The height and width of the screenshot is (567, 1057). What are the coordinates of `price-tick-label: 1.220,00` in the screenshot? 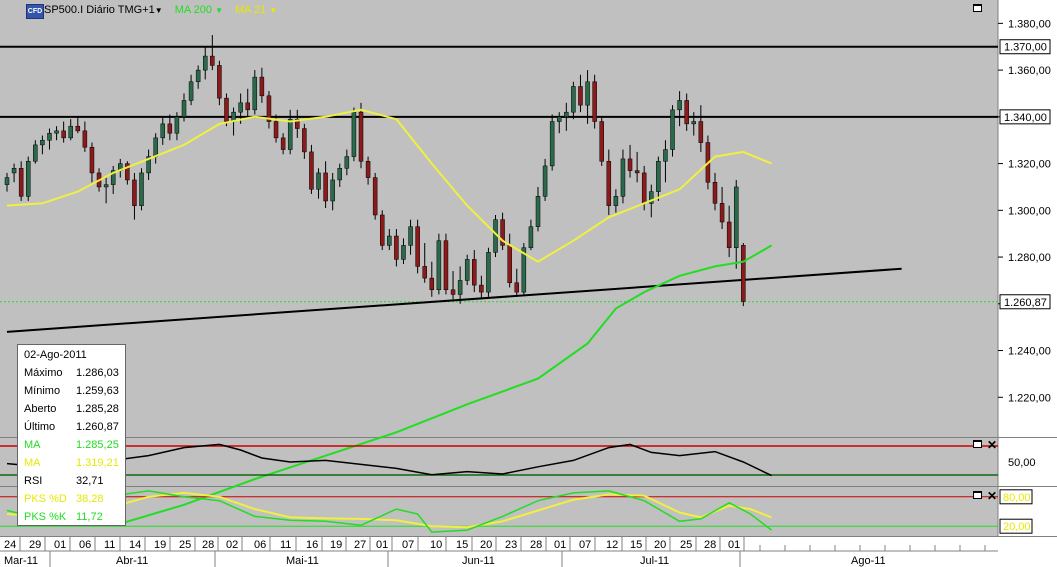 It's located at (1029, 398).